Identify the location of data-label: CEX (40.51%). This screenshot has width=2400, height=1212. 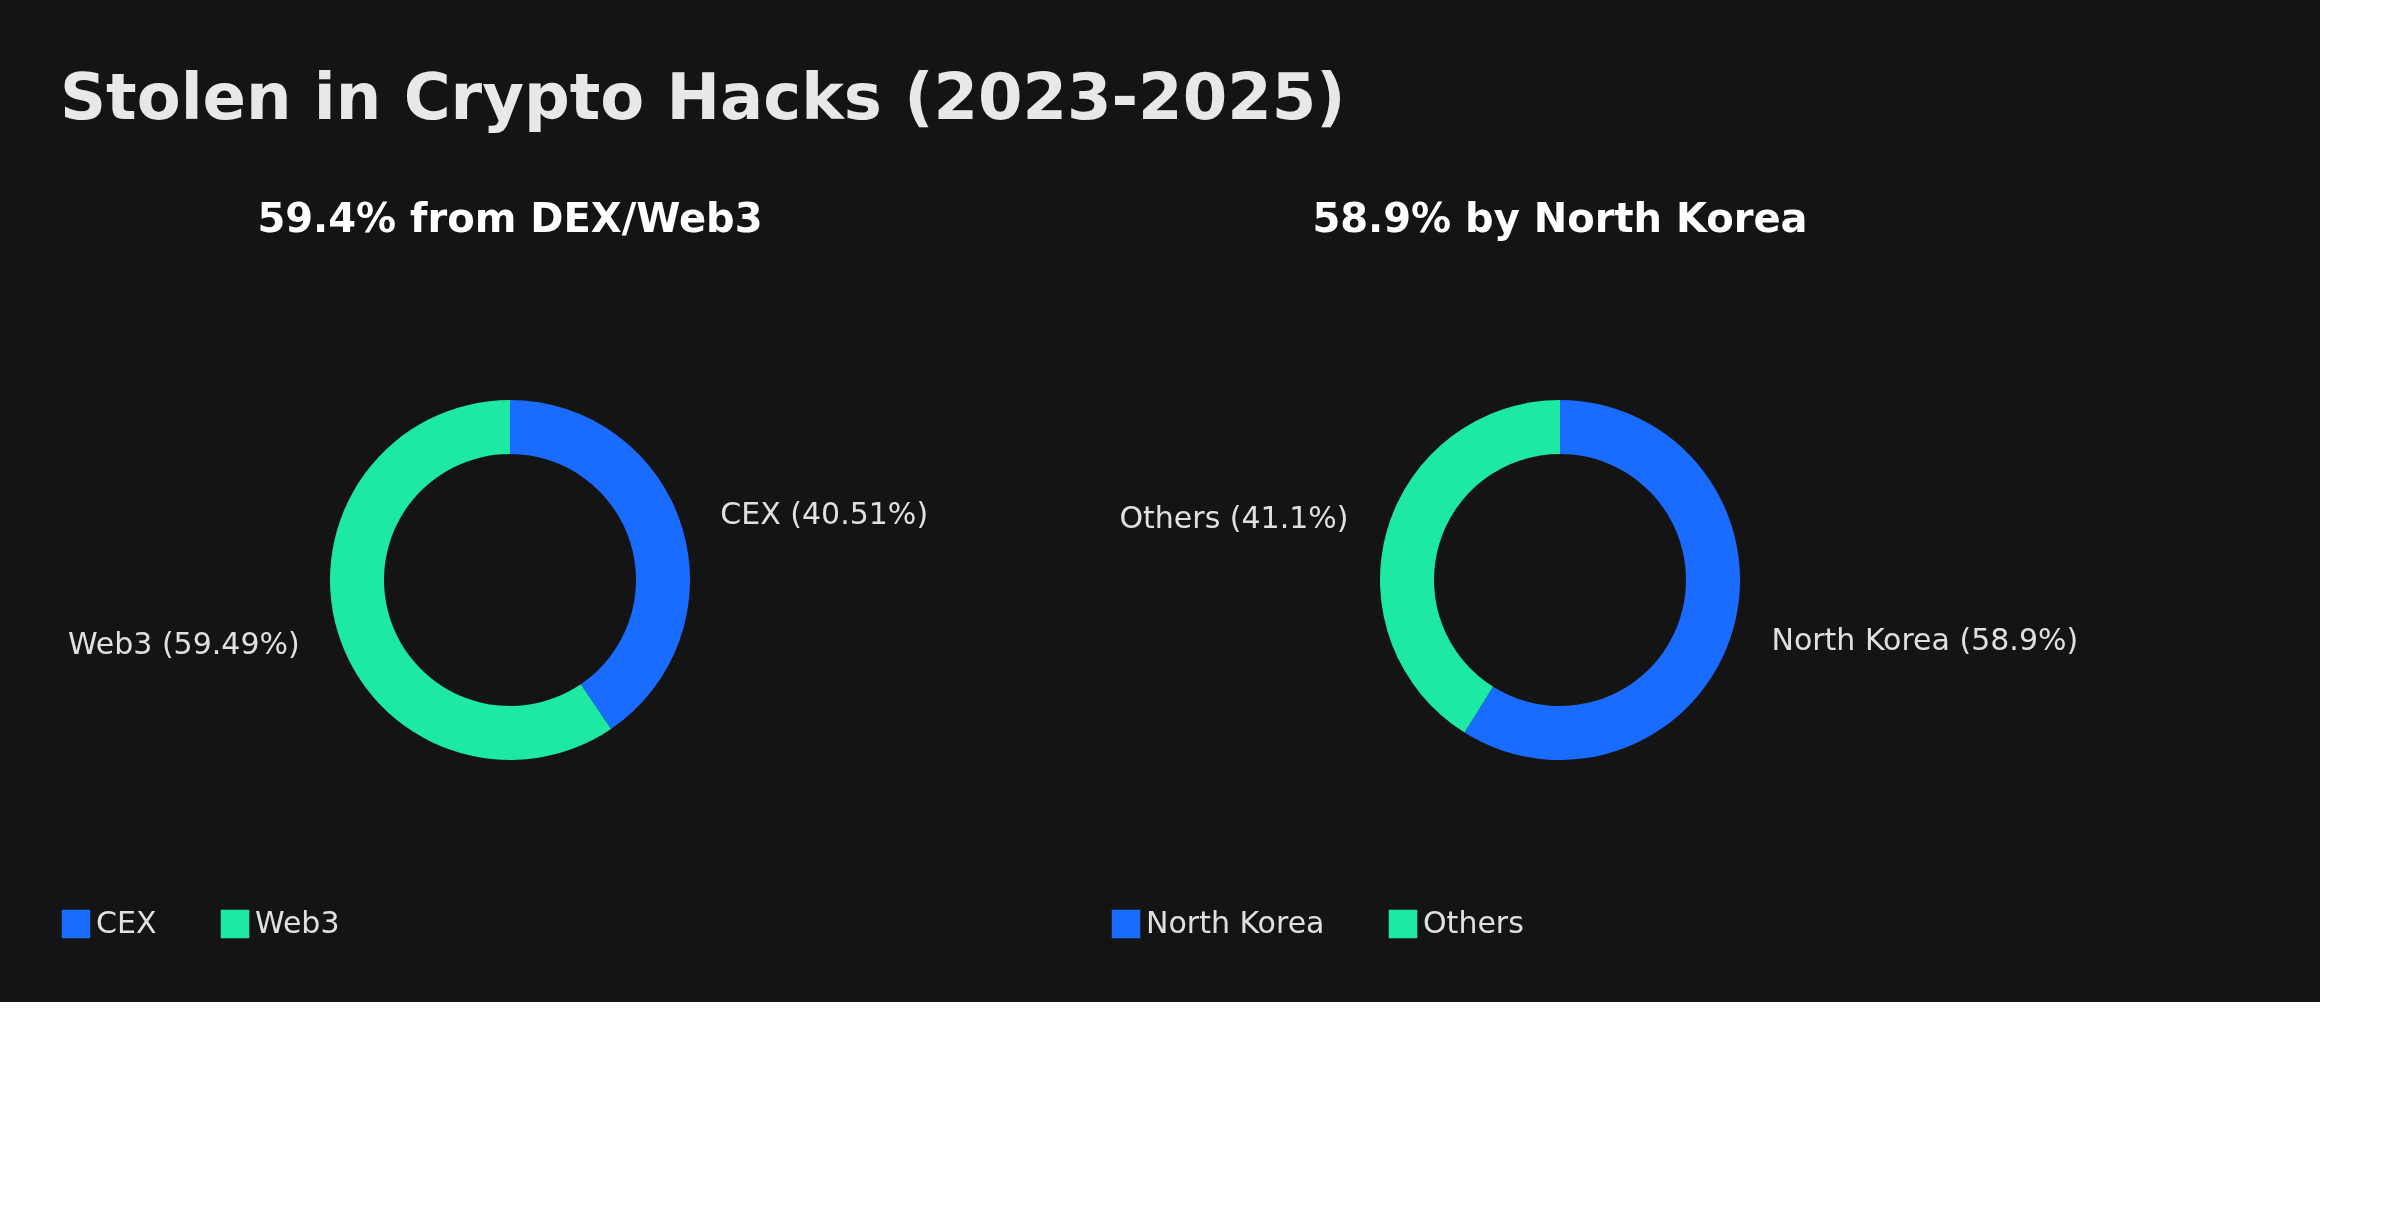
(824, 514).